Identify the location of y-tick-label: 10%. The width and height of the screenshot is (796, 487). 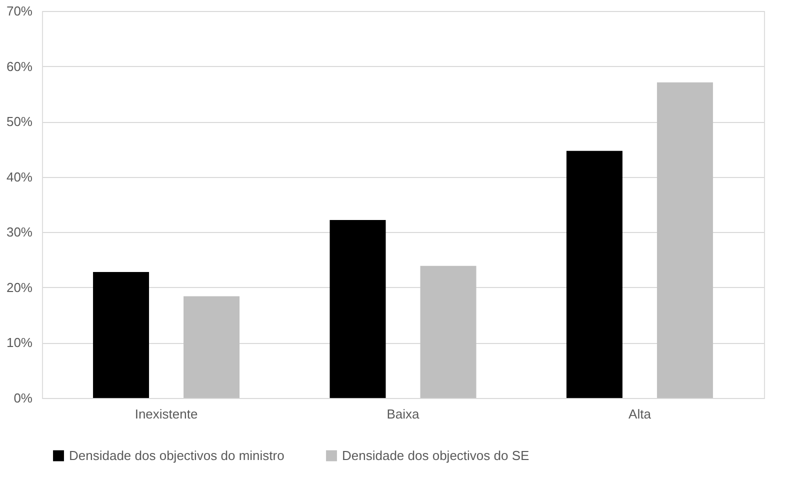
(19, 342).